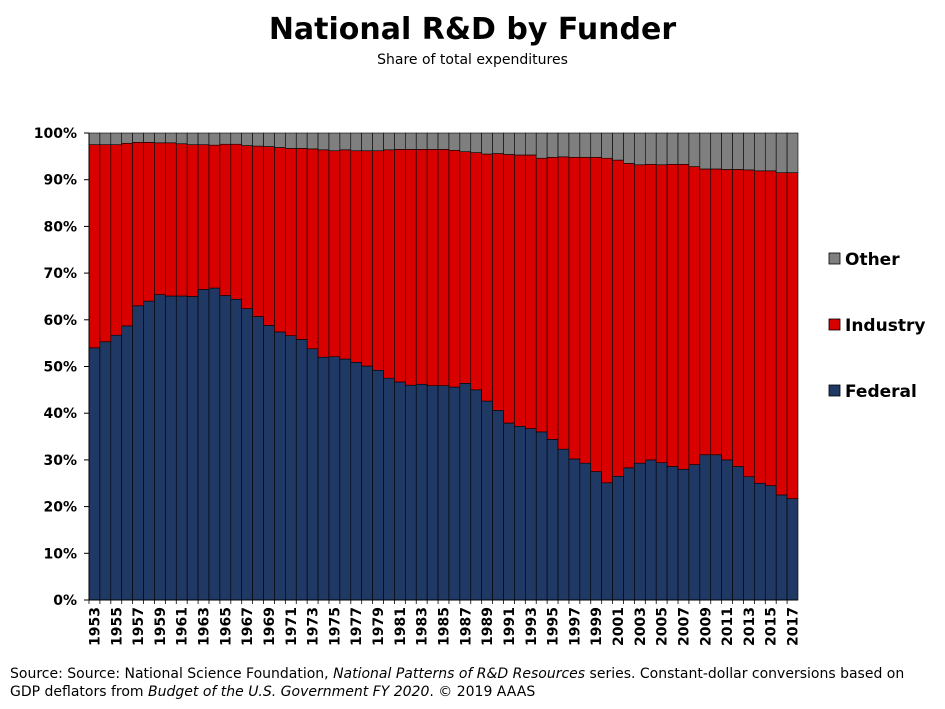 The width and height of the screenshot is (945, 709). What do you see at coordinates (487, 143) in the screenshot?
I see `bar-other-1989` at bounding box center [487, 143].